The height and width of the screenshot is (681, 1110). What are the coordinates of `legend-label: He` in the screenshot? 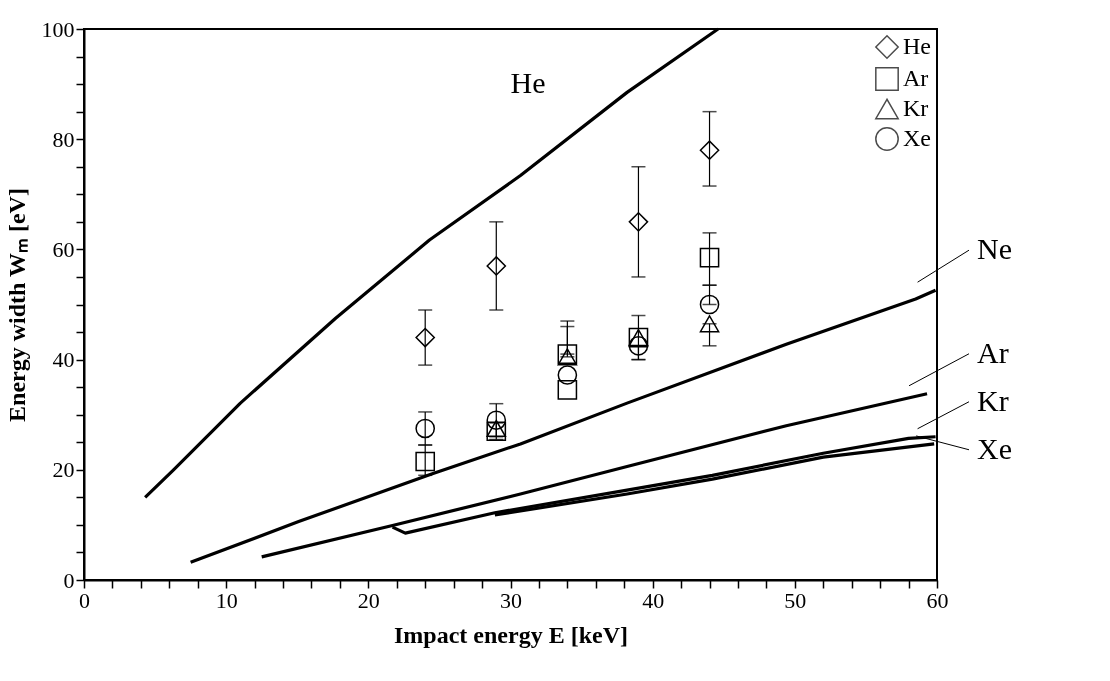 It's located at (917, 46).